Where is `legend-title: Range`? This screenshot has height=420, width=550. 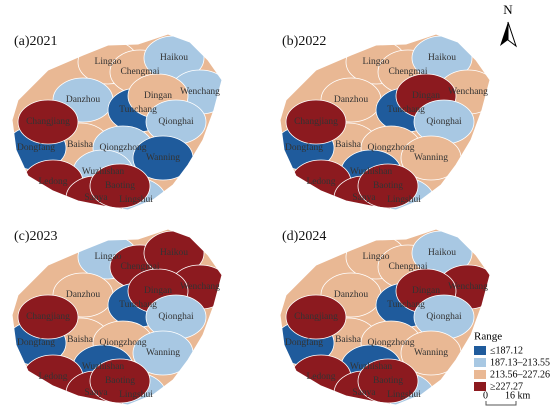
legend-title: Range is located at coordinates (488, 337).